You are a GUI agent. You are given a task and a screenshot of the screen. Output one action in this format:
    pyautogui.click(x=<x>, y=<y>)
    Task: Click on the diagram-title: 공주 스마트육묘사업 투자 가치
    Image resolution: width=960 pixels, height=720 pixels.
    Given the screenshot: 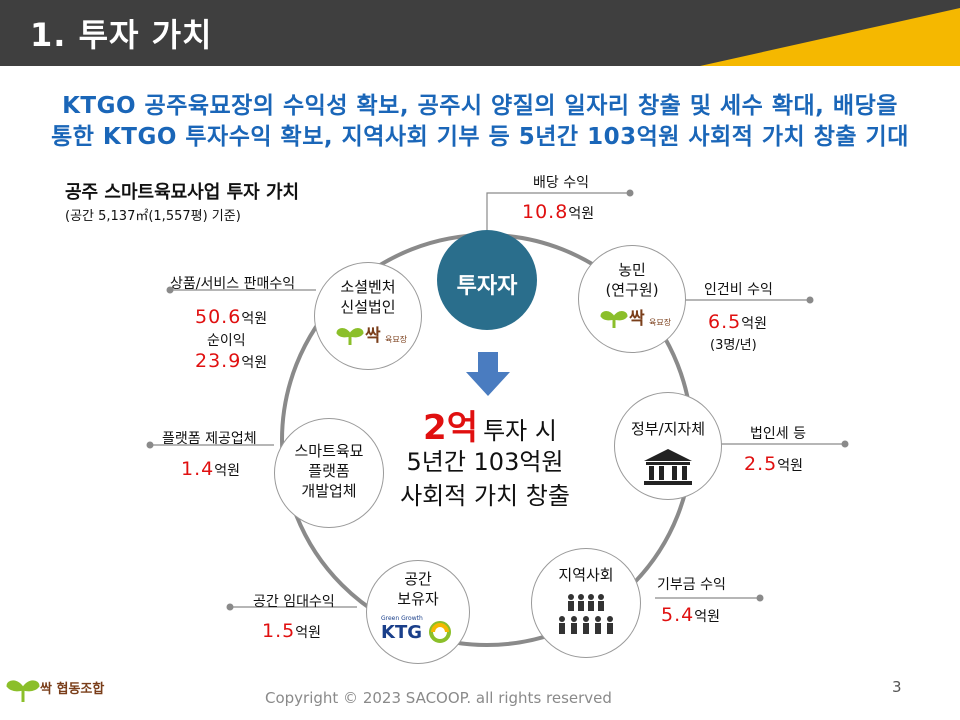 What is the action you would take?
    pyautogui.click(x=182, y=192)
    